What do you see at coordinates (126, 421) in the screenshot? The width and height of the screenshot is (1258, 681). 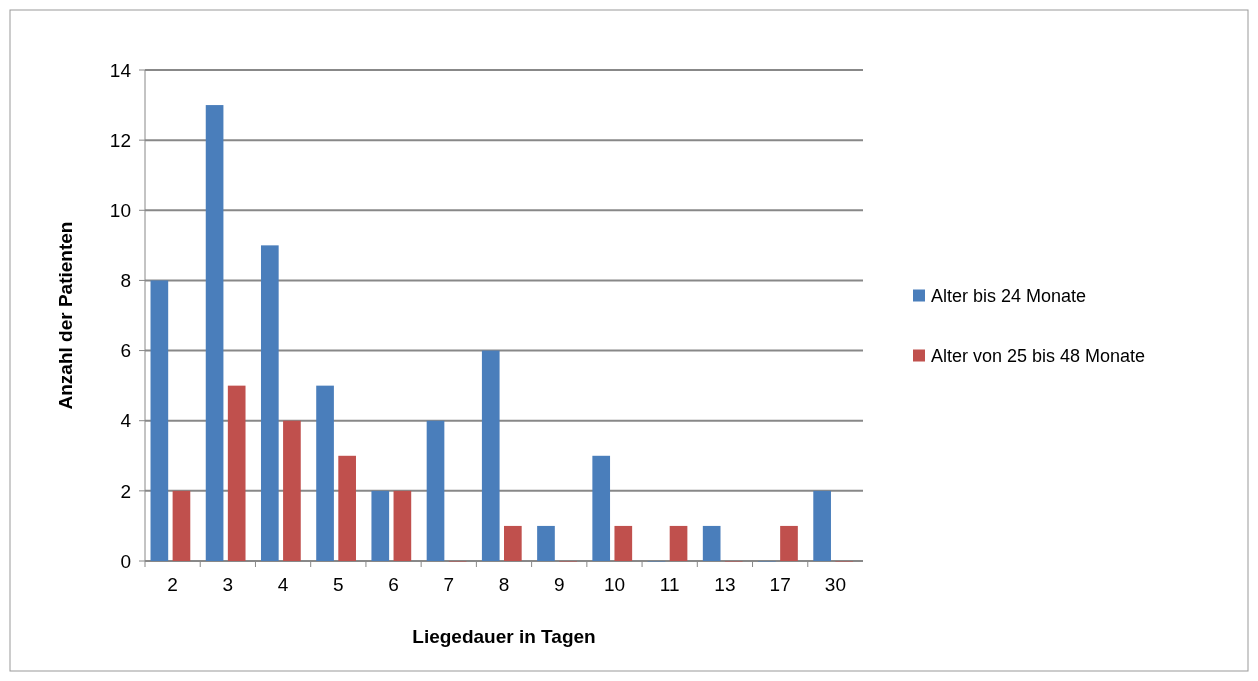 I see `y-tick-label: 4` at bounding box center [126, 421].